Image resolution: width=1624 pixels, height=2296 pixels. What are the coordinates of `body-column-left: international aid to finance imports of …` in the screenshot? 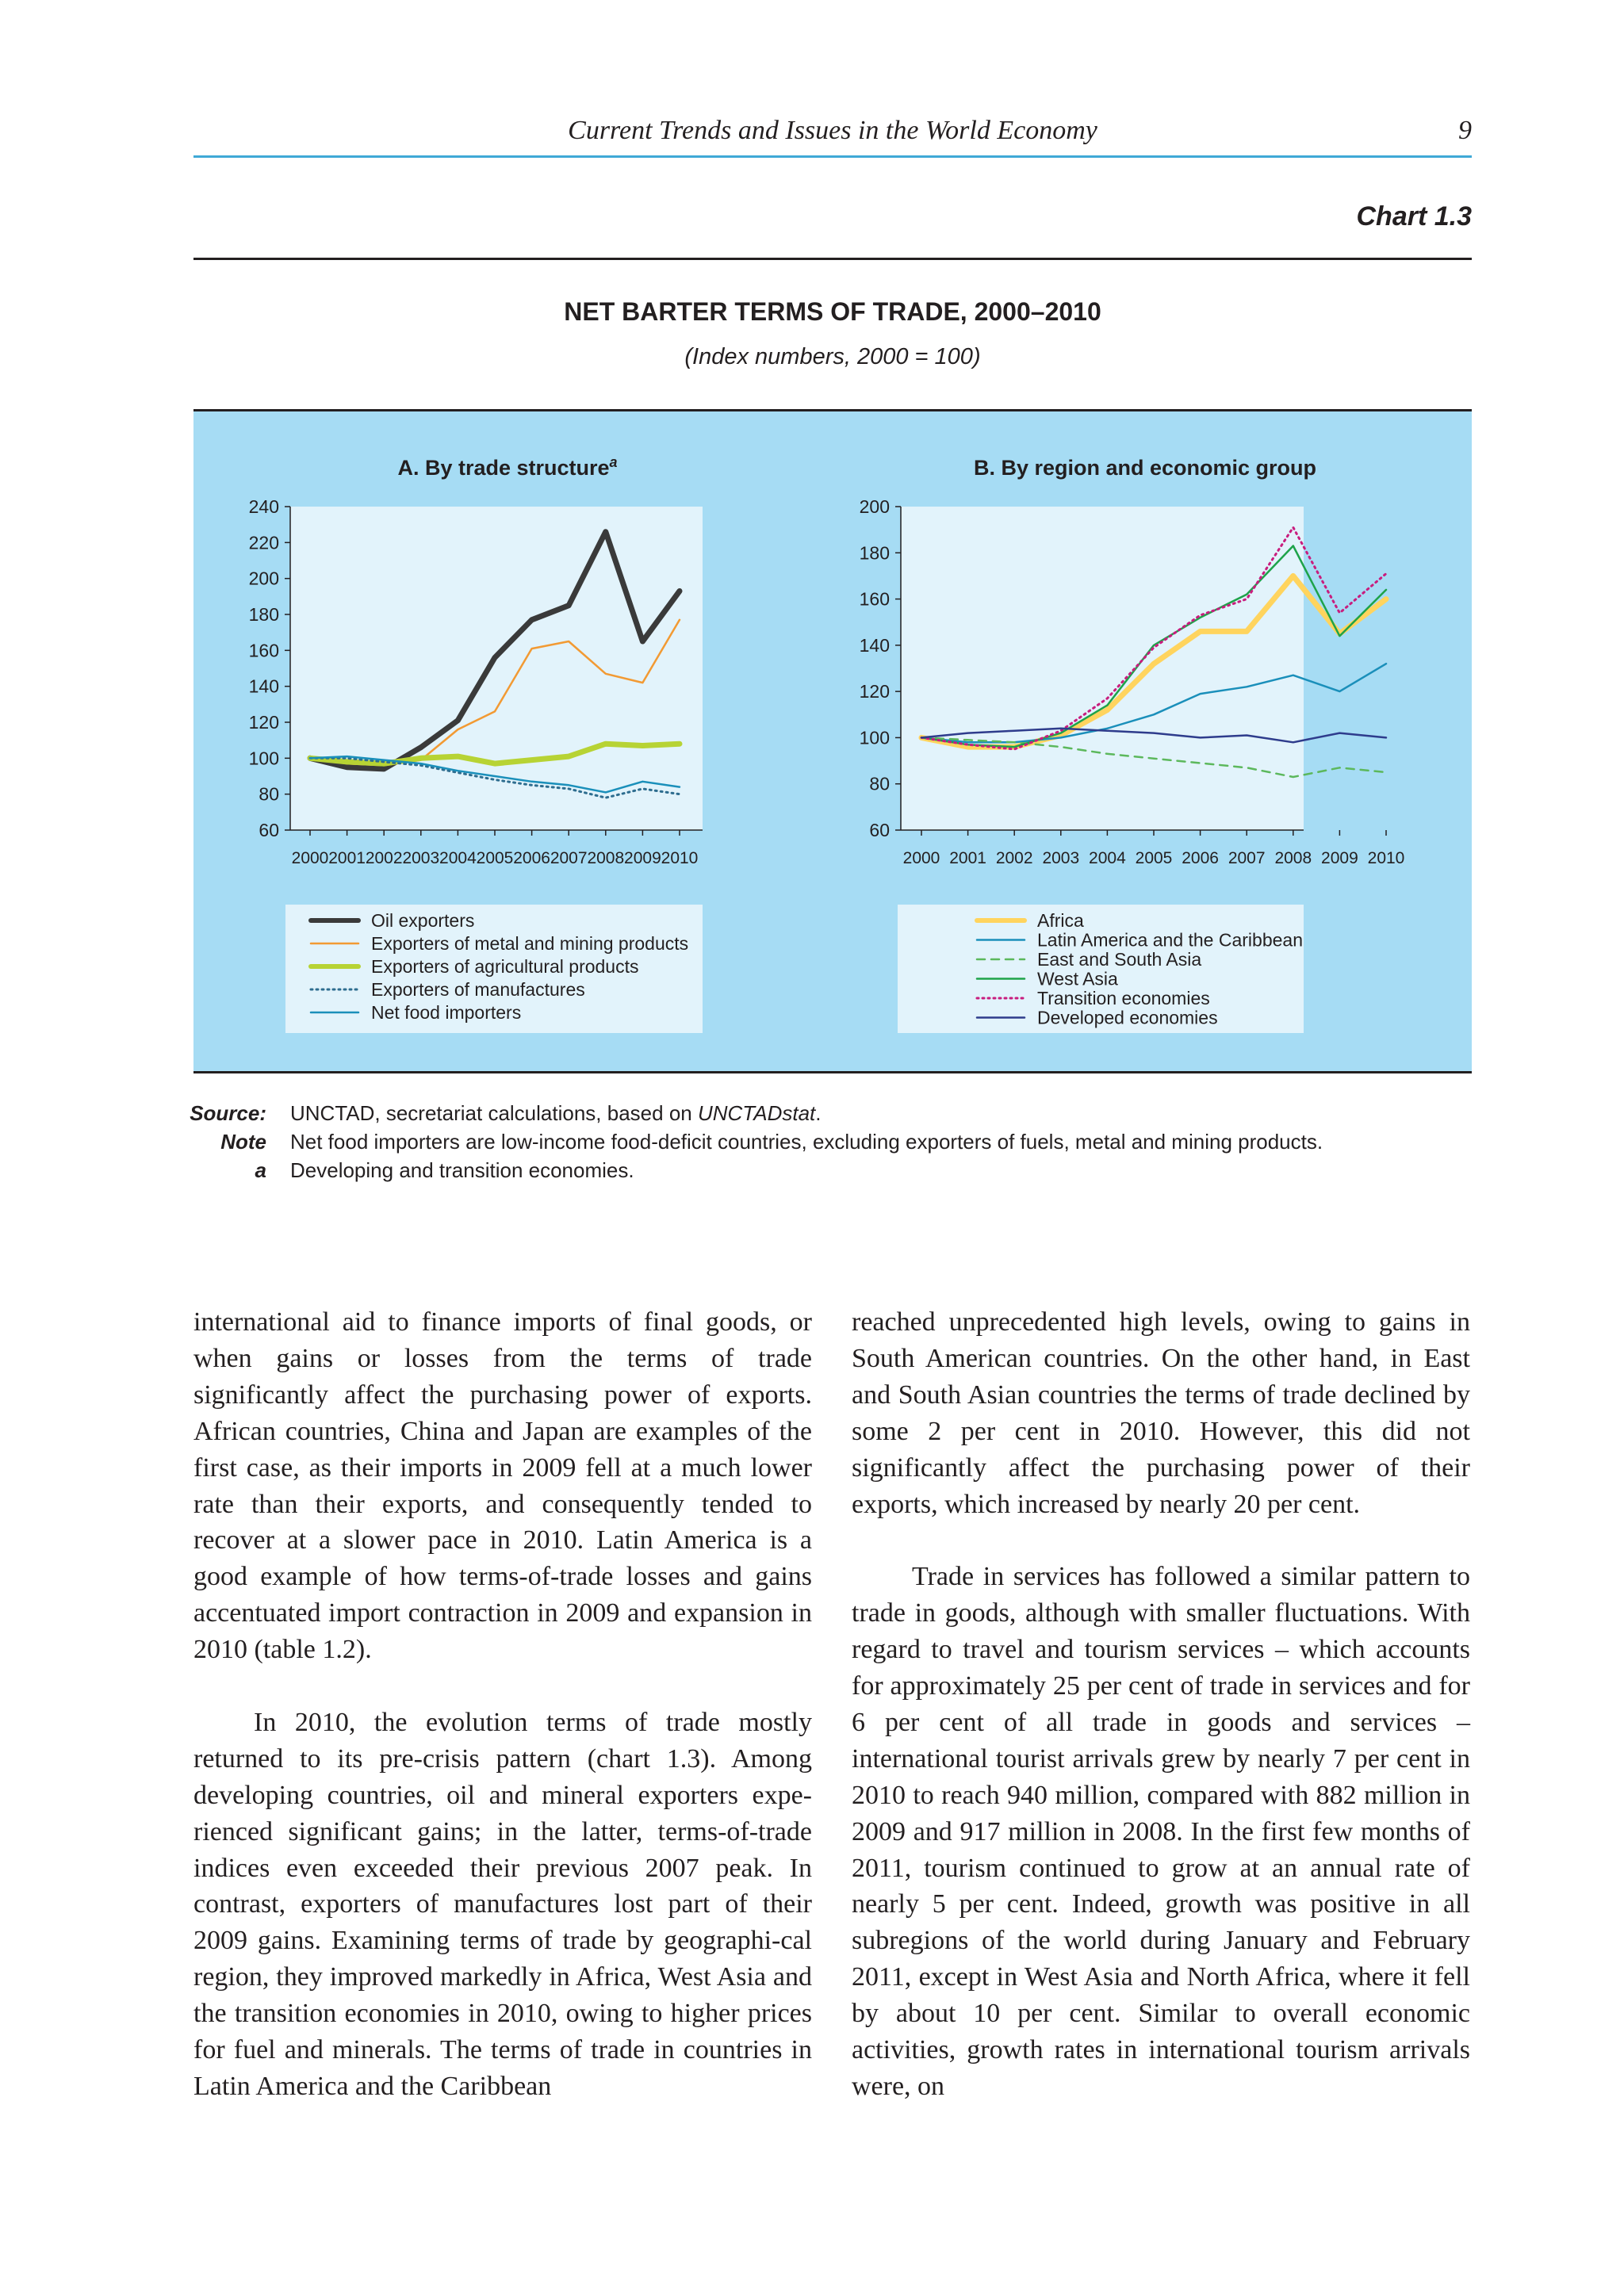 It's located at (502, 1705).